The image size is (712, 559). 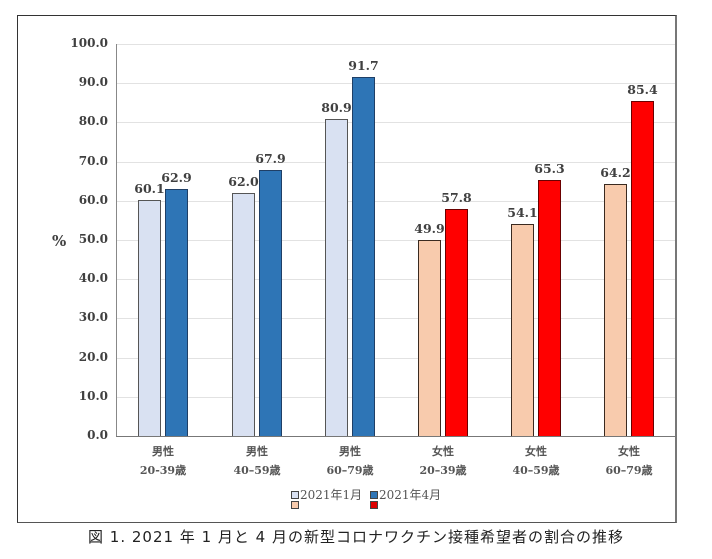 I want to click on y-tick-label: 10.0, so click(x=93, y=396).